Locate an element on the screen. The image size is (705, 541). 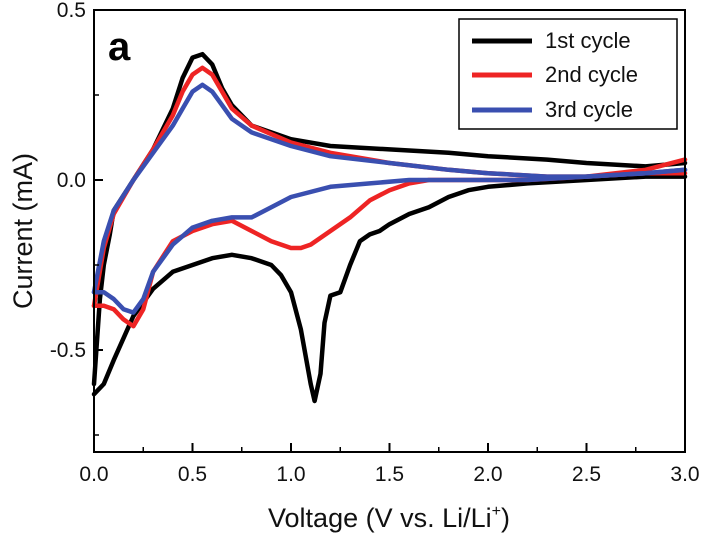
legend: 1st cycle 2nd cycle 3rd cycle is located at coordinates (568, 74).